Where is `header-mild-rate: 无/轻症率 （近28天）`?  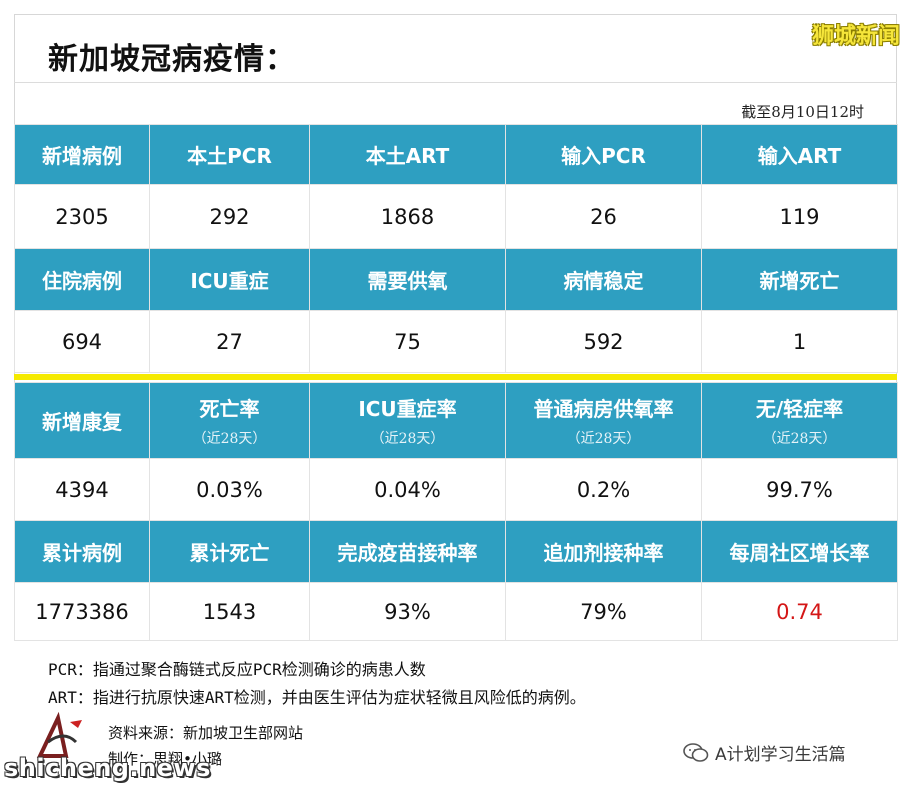
header-mild-rate: 无/轻症率 （近28天） is located at coordinates (799, 420).